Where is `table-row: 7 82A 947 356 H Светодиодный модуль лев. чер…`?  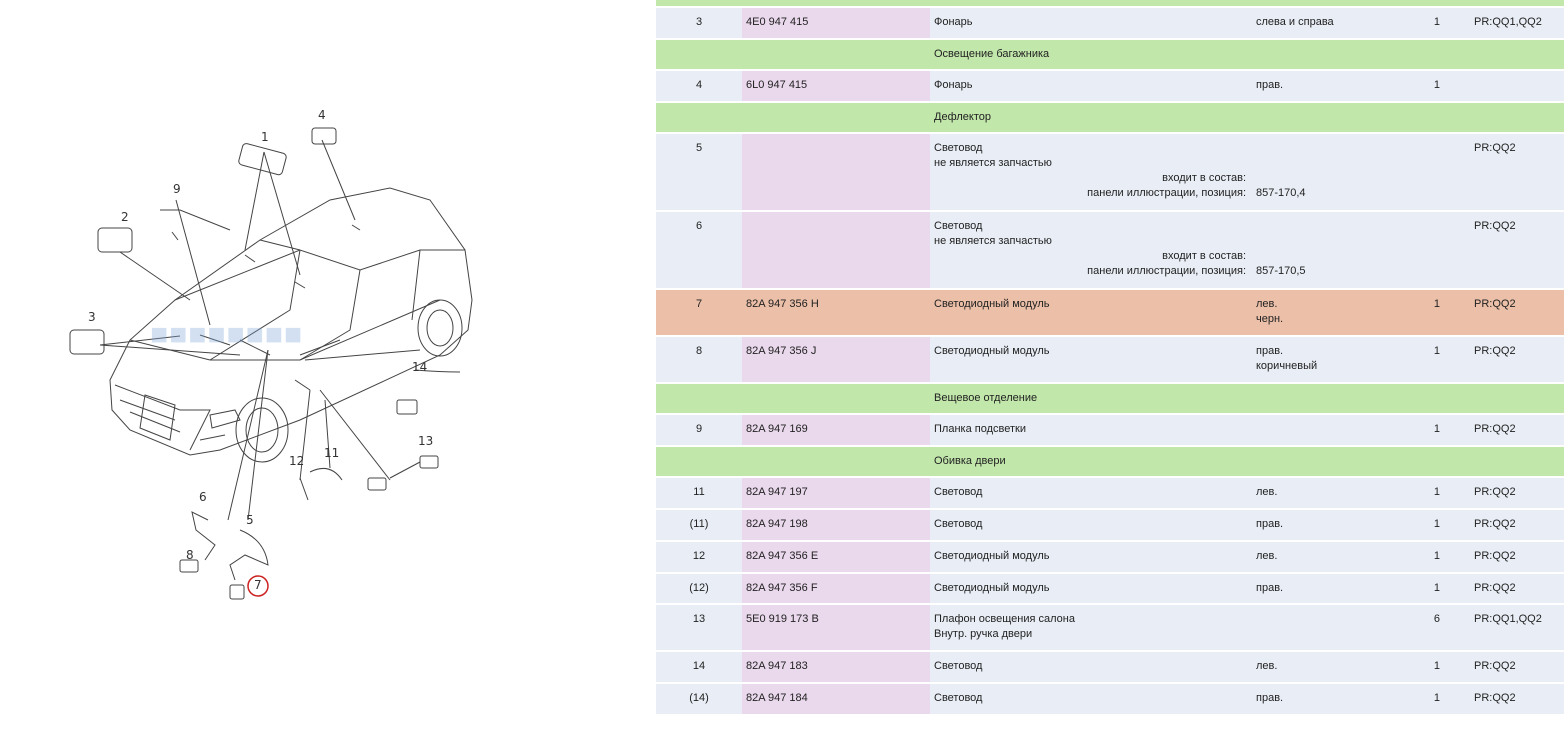
table-row: 7 82A 947 356 H Светодиодный модуль лев. чер… is located at coordinates (1110, 313).